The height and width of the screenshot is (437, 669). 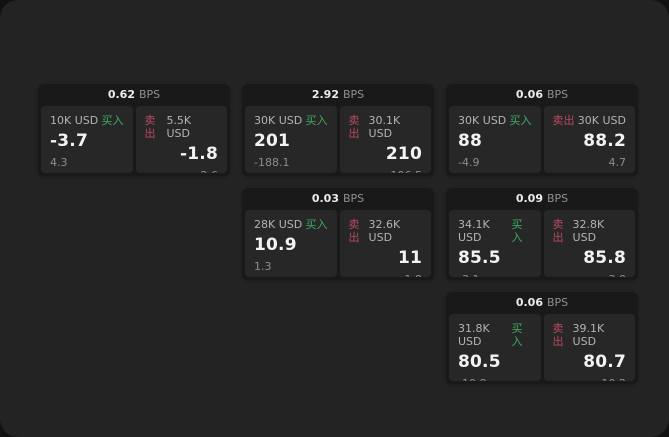 I want to click on bps-value: 2.92, so click(x=325, y=94).